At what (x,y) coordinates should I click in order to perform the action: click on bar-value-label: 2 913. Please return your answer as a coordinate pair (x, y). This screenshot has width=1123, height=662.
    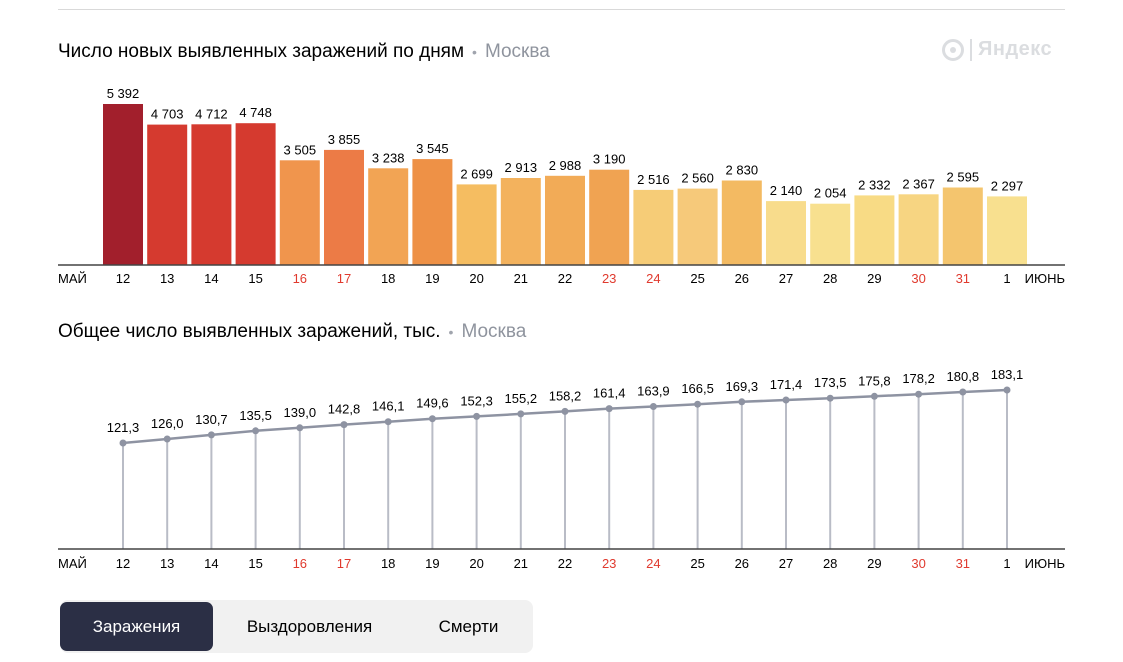
    Looking at the image, I should click on (521, 167).